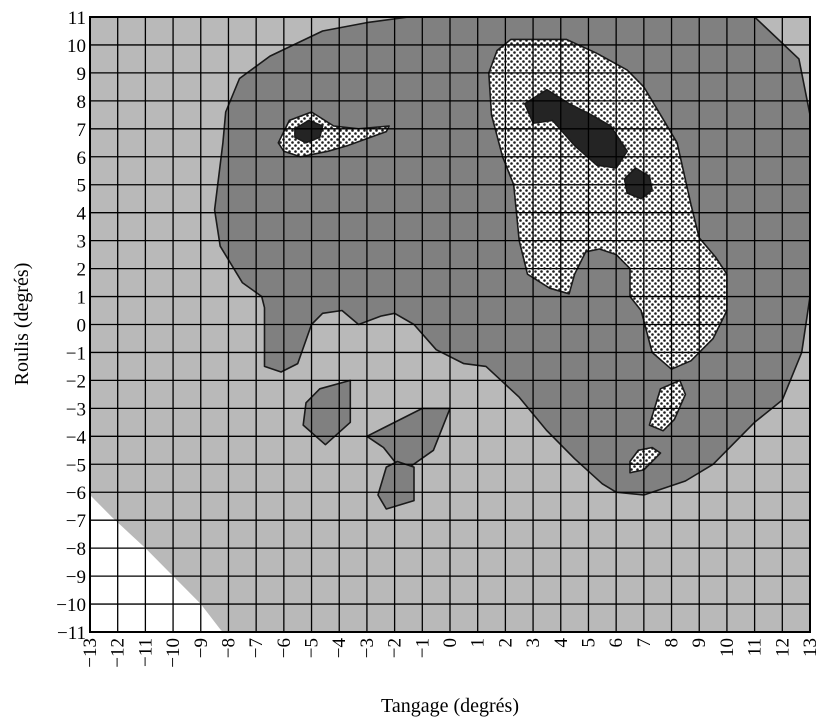  Describe the element at coordinates (76, 493) in the screenshot. I see `y-tick-label: −6` at that location.